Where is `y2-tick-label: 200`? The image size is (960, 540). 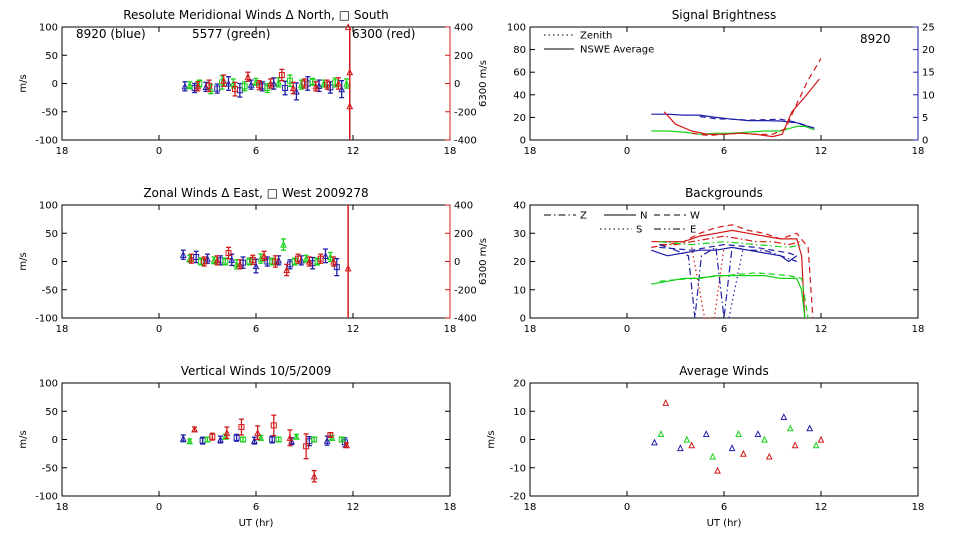 y2-tick-label: 200 is located at coordinates (463, 234).